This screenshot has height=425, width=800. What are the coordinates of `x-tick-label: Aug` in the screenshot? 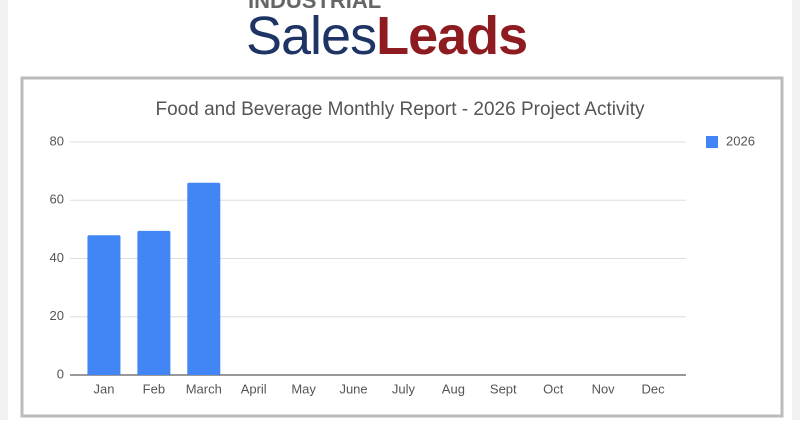 It's located at (453, 388).